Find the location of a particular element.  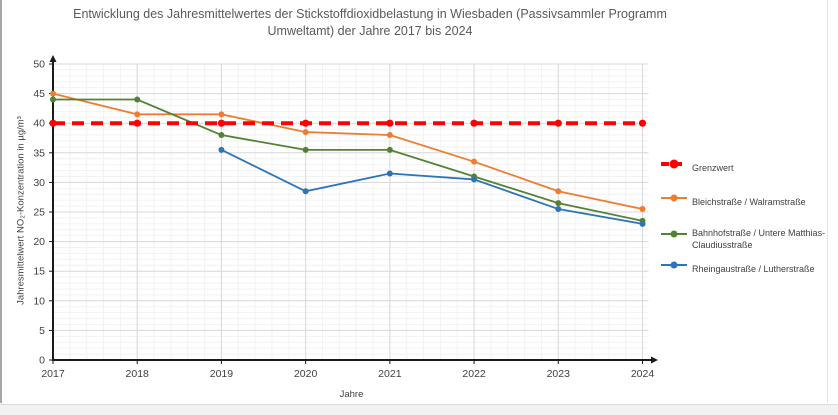

x-tick-label: 2023 is located at coordinates (559, 374).